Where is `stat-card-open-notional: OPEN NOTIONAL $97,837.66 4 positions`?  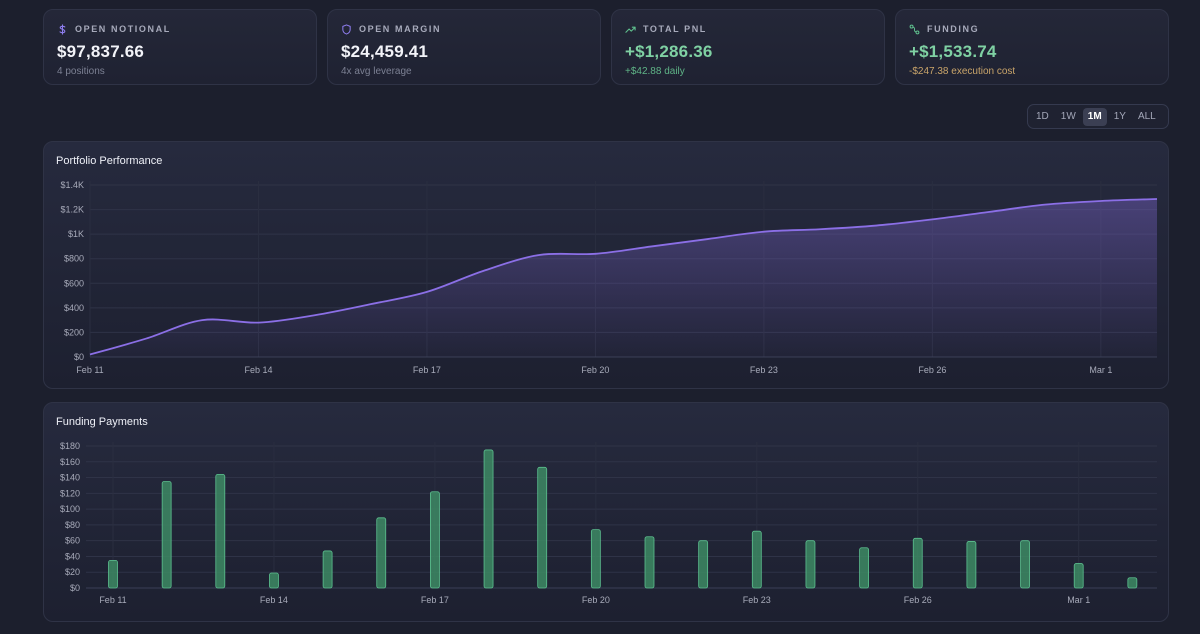 stat-card-open-notional: OPEN NOTIONAL $97,837.66 4 positions is located at coordinates (180, 47).